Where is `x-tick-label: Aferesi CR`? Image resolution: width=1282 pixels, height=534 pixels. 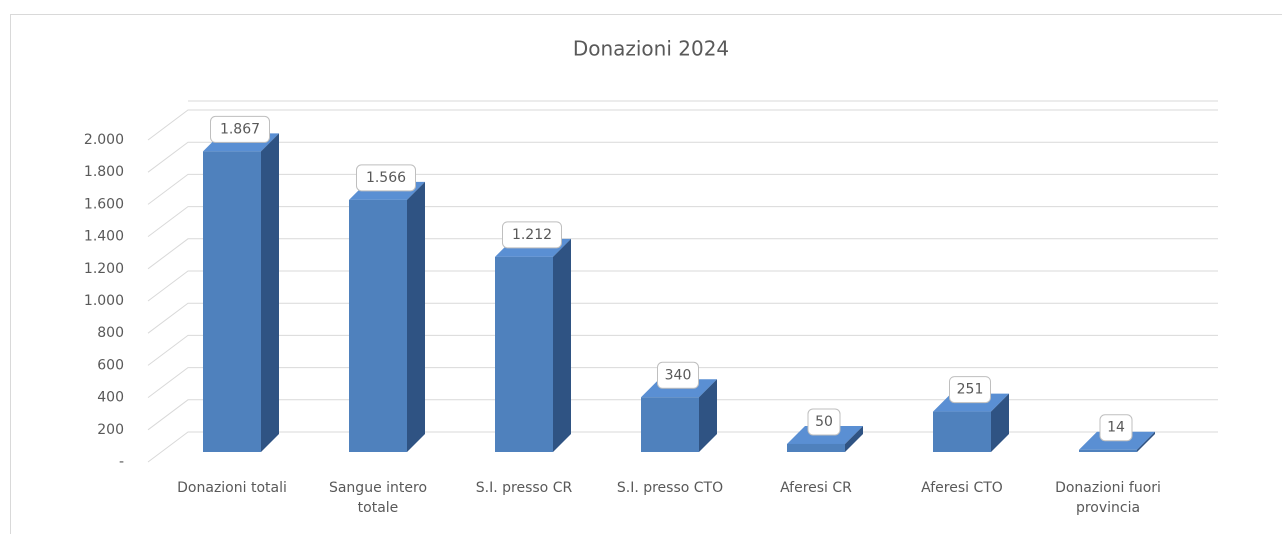 x-tick-label: Aferesi CR is located at coordinates (816, 488).